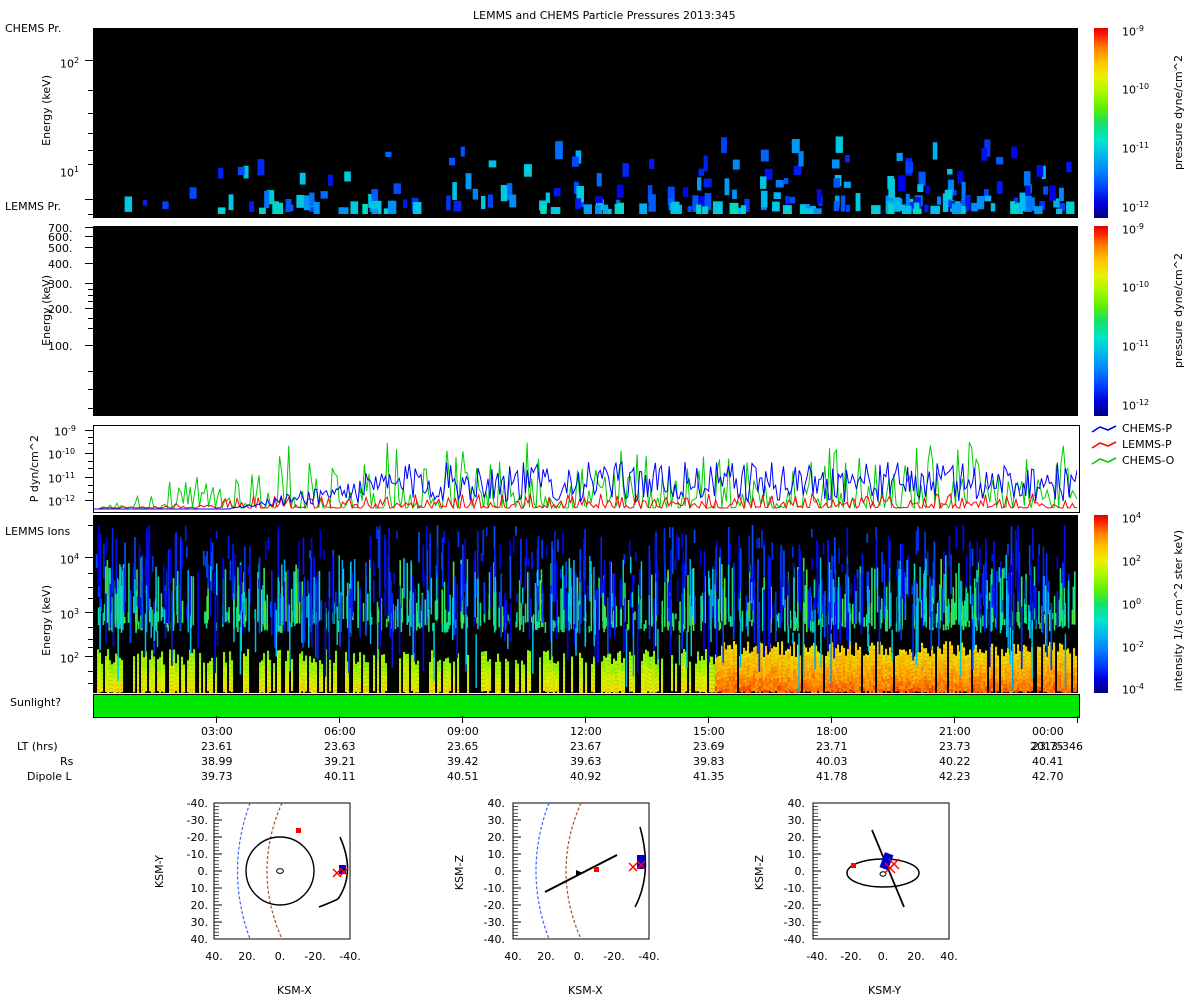  Describe the element at coordinates (955, 761) in the screenshot. I see `xtick-rs-6: 40.22` at that location.